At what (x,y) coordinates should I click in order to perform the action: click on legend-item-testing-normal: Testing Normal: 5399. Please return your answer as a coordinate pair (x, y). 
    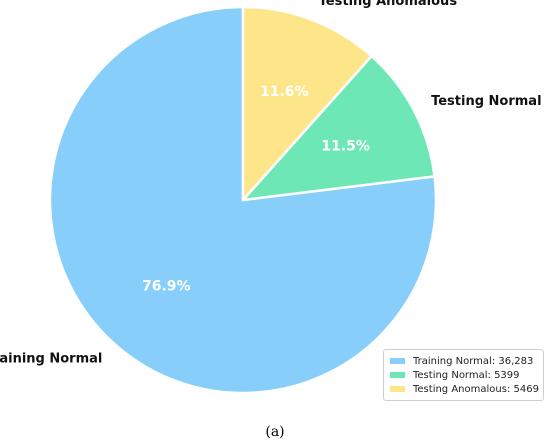
    Looking at the image, I should click on (463, 375).